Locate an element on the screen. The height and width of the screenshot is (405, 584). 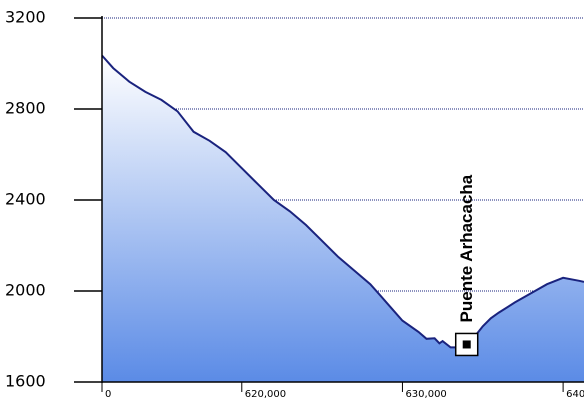
annotation-marker is located at coordinates (466, 344).